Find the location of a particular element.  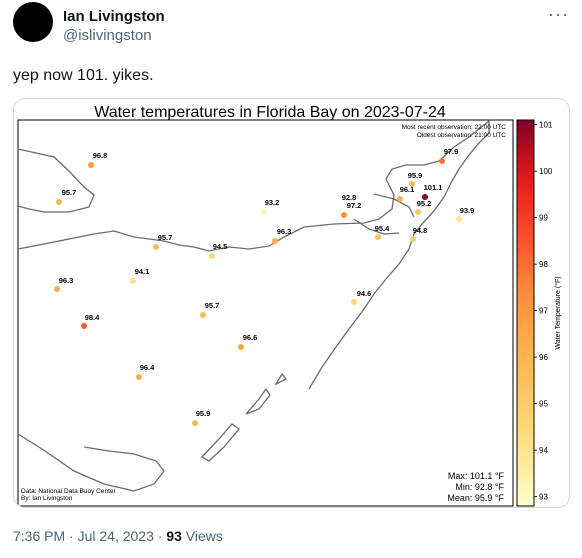

tweet-meta: 7:36 PM · Jul 24, 2023 · 93 Views is located at coordinates (118, 536).